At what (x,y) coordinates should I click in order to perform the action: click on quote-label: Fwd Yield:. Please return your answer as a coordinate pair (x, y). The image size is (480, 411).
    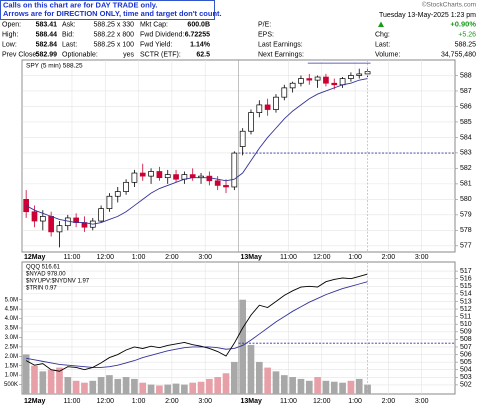
    Looking at the image, I should click on (156, 44).